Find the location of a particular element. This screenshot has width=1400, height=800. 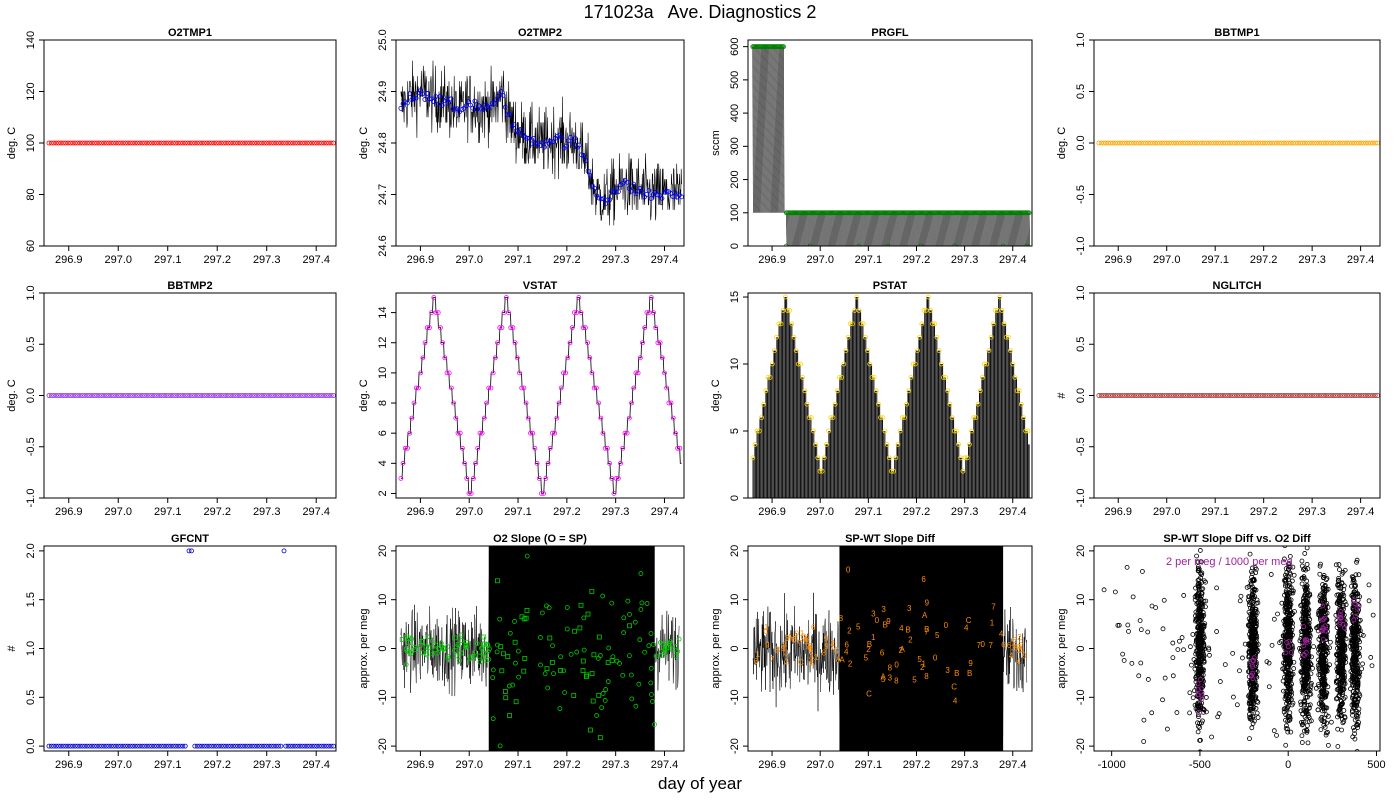

high-point is located at coordinates (189, 551).